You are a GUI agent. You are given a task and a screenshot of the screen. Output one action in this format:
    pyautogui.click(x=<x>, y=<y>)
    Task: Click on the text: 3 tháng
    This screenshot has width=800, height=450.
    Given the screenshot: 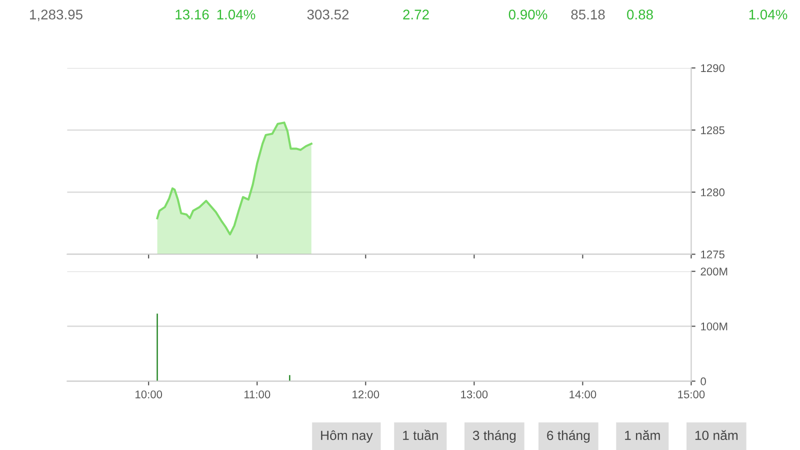 What is the action you would take?
    pyautogui.click(x=494, y=436)
    